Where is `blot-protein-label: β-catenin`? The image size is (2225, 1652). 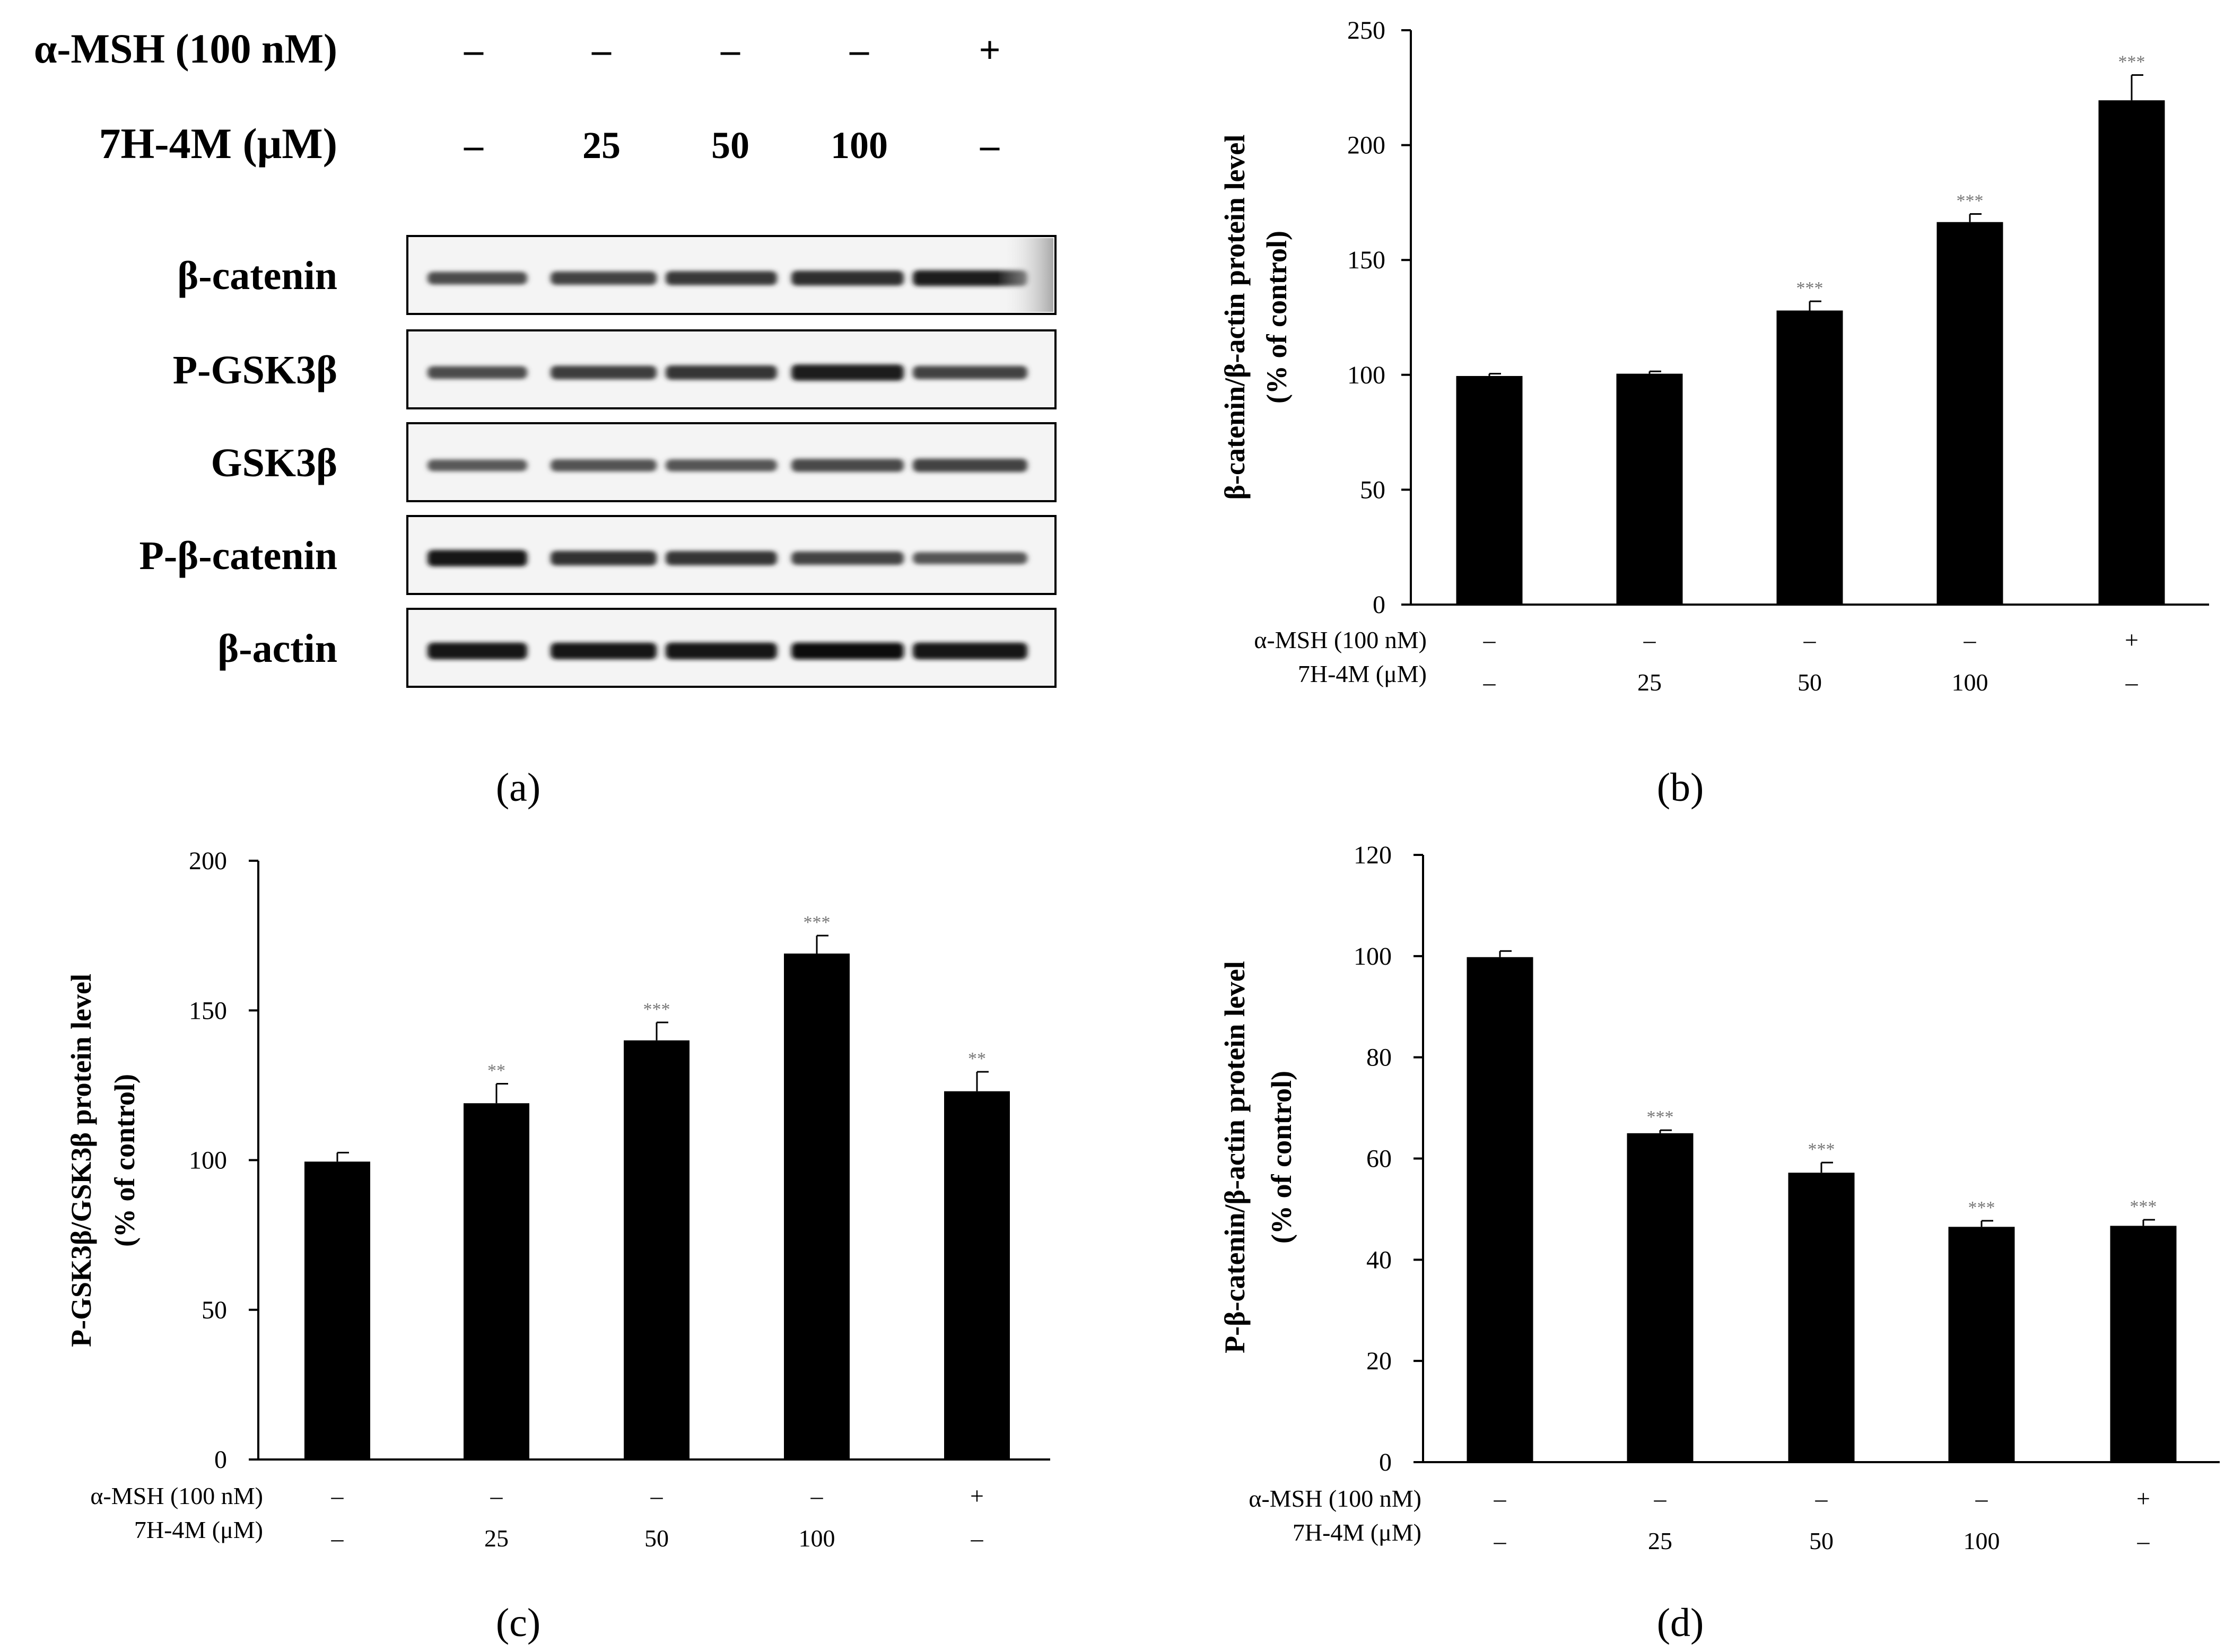
blot-protein-label: β-catenin is located at coordinates (257, 276).